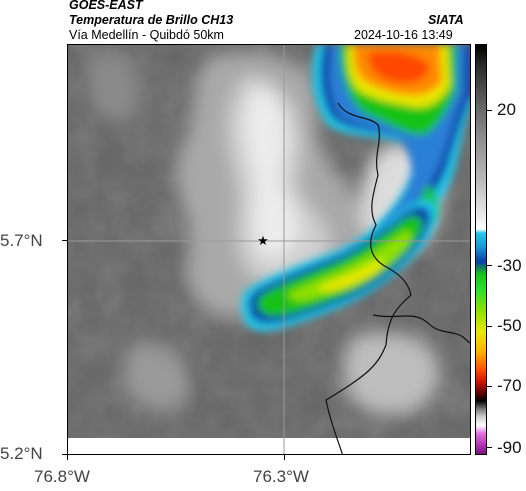 The image size is (526, 491). Describe the element at coordinates (146, 35) in the screenshot. I see `route-label: Vía Medellín - Quibdó 50km` at that location.